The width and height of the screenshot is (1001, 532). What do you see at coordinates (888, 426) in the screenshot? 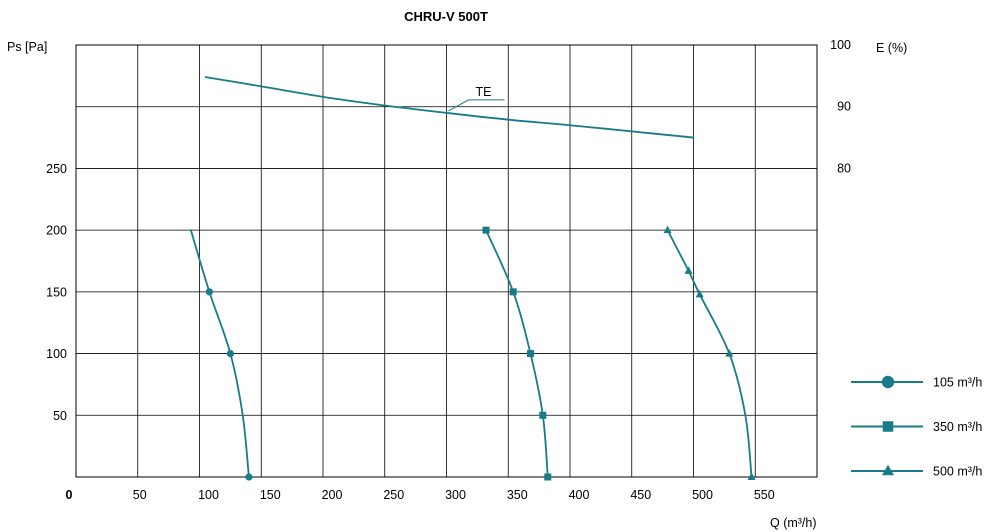
I see `legend-square-marker` at bounding box center [888, 426].